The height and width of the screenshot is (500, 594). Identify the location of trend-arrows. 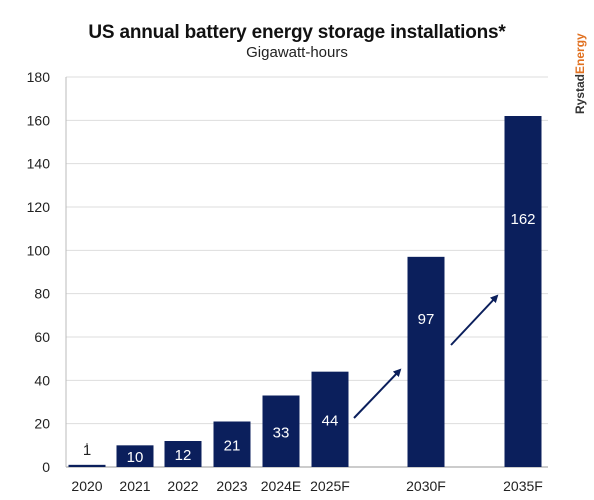
(426, 356).